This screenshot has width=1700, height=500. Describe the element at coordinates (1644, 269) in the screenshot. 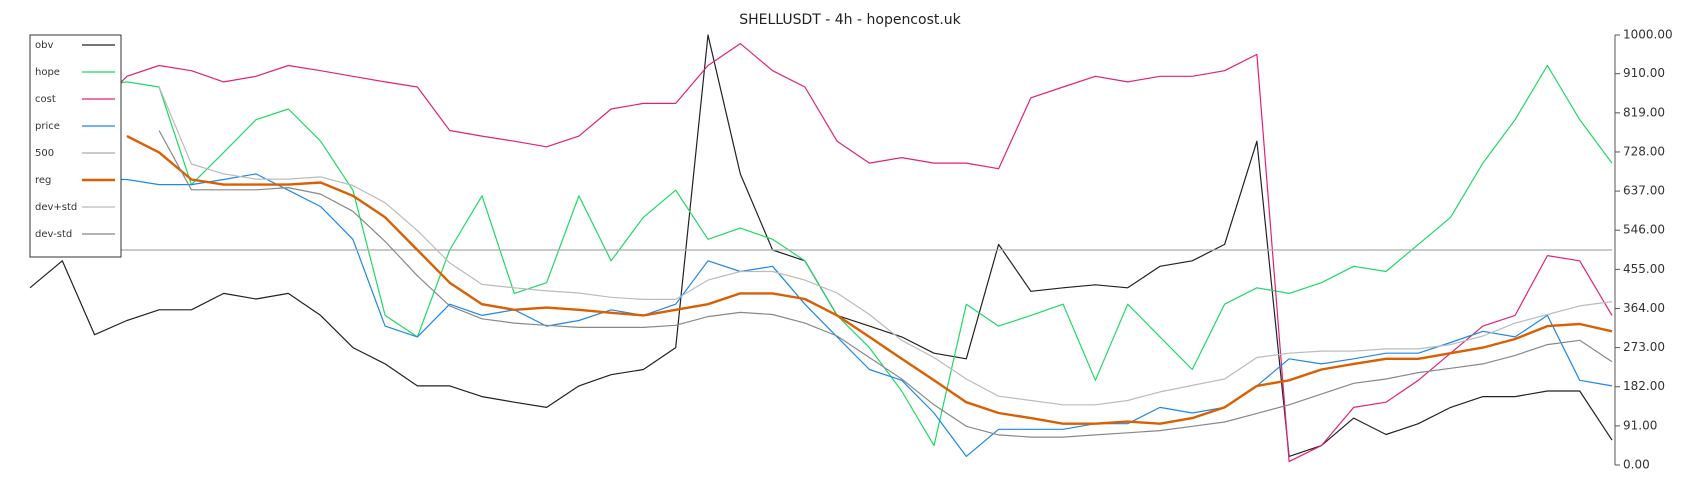

I see `y-tick-label: 455.00` at that location.